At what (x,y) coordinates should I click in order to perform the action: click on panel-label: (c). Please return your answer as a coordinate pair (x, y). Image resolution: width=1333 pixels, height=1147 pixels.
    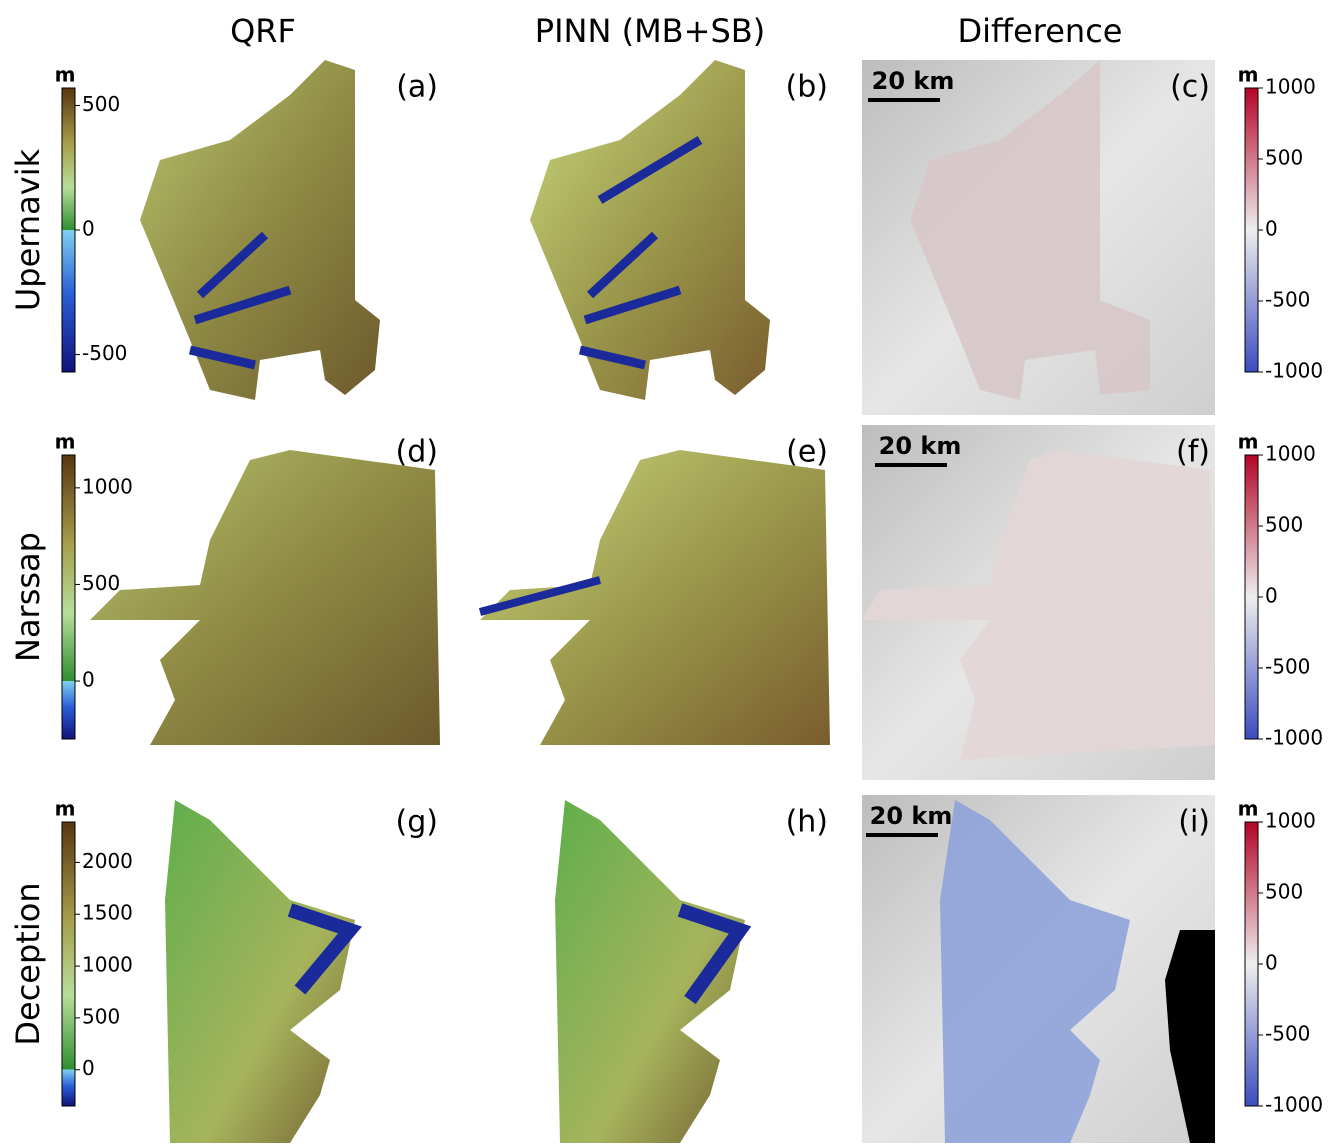
    Looking at the image, I should click on (1190, 87).